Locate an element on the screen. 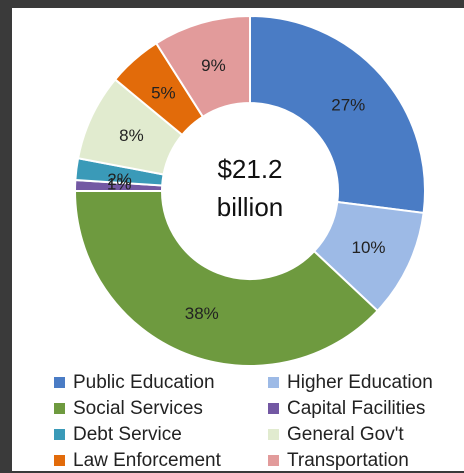 The height and width of the screenshot is (473, 464). legend-label: Capital Facilities is located at coordinates (356, 408).